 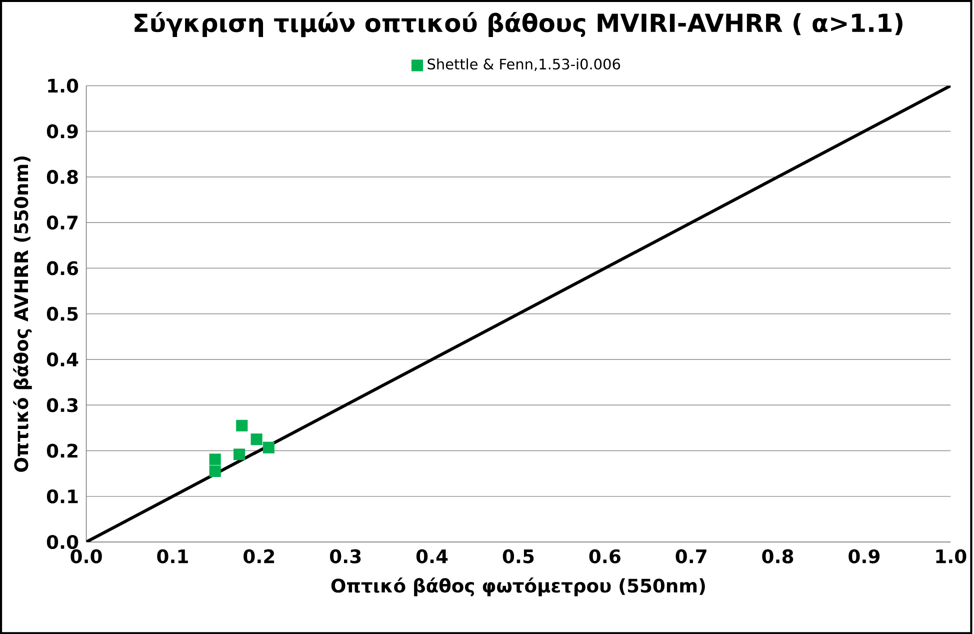 What do you see at coordinates (524, 64) in the screenshot?
I see `legend-label: Shettle & Fenn,1.53-i0.006` at bounding box center [524, 64].